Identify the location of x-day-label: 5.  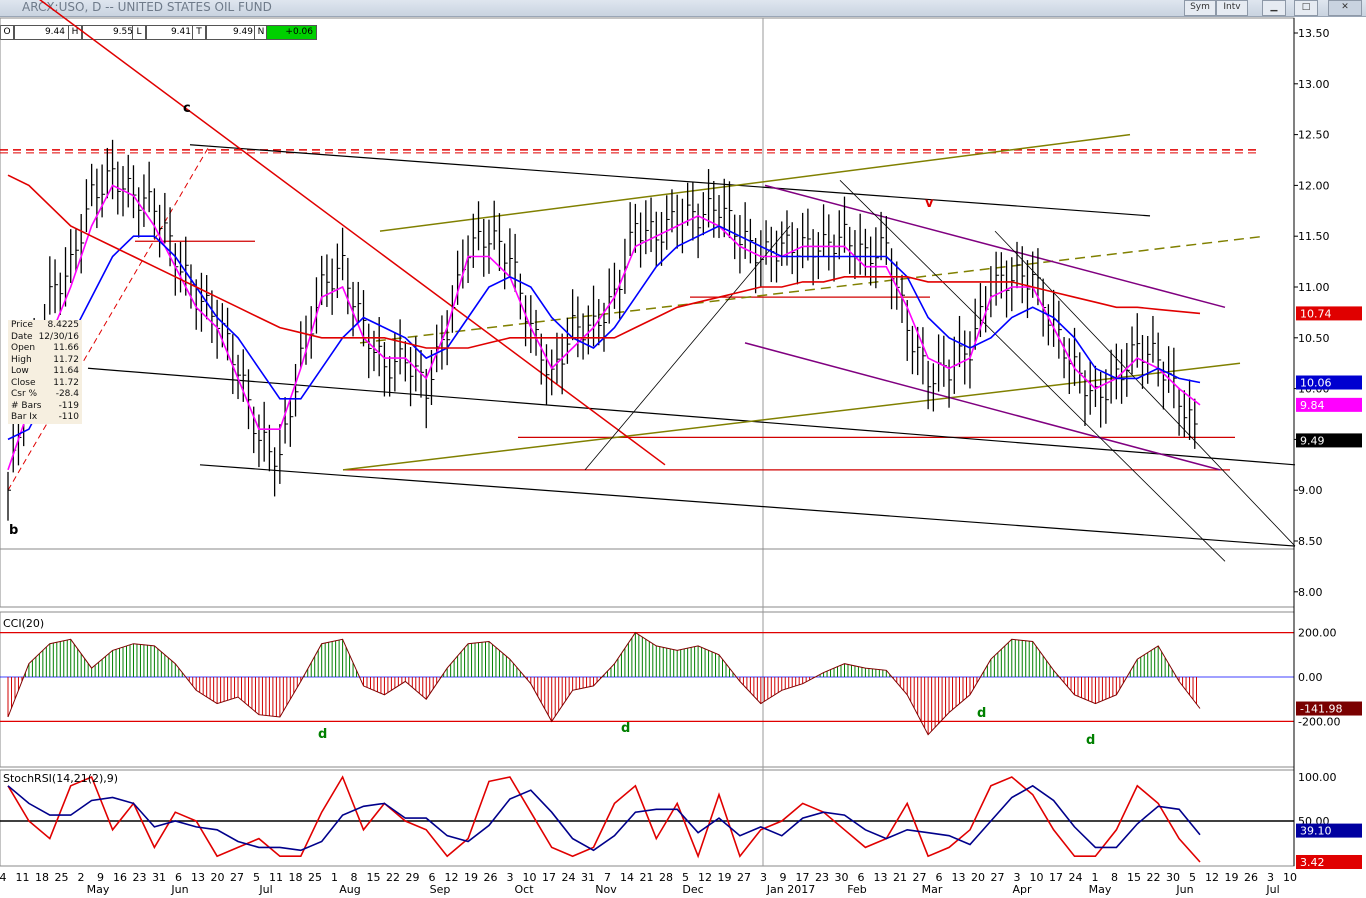
(1192, 877).